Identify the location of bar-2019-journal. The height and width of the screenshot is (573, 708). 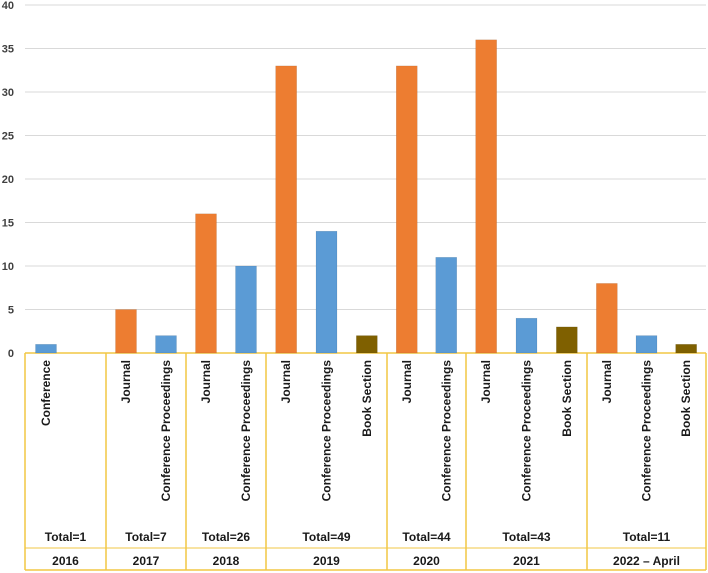
(286, 209).